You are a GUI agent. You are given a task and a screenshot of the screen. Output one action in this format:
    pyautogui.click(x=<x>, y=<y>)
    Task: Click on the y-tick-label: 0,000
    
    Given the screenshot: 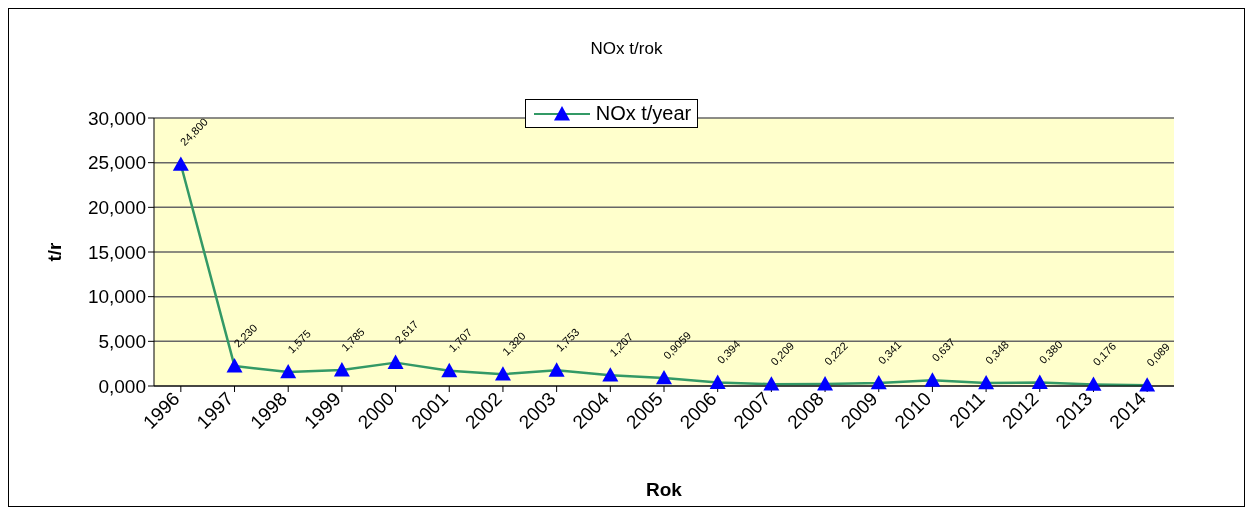 What is the action you would take?
    pyautogui.click(x=122, y=386)
    